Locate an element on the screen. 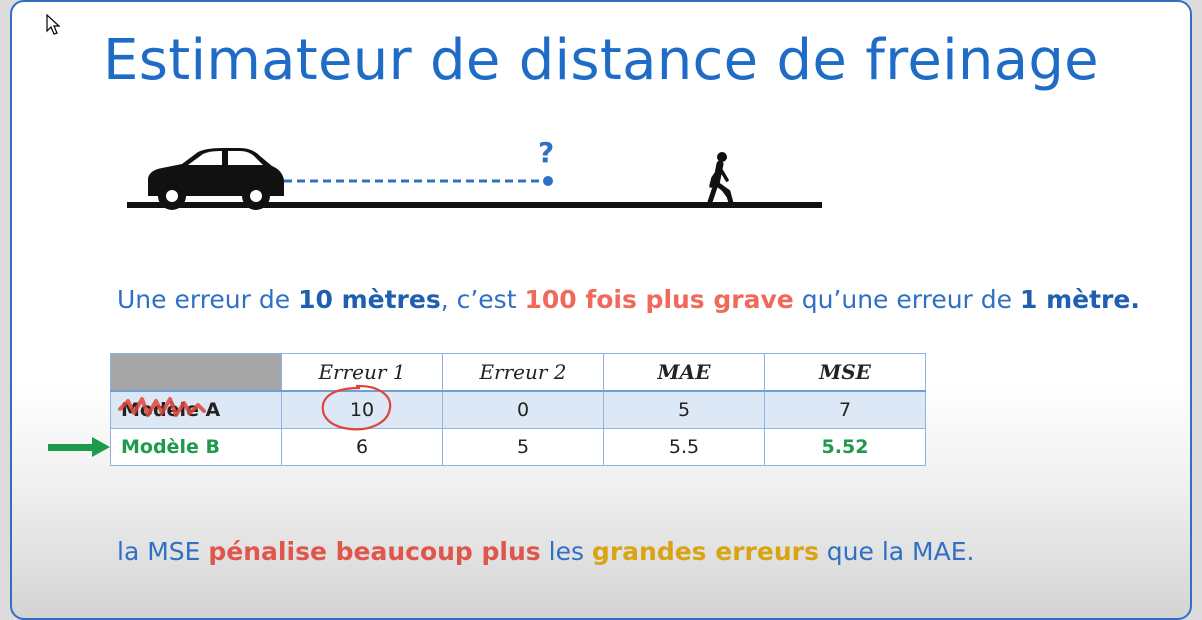 The height and width of the screenshot is (620, 1202). table-cell-erreur2: 0 is located at coordinates (523, 410).